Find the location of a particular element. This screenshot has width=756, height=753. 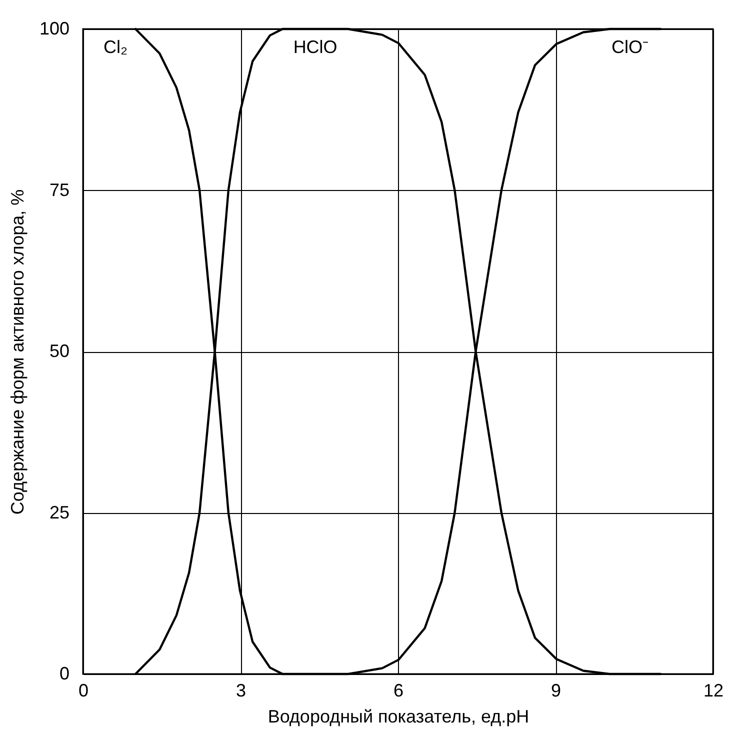

y-axis-title: Содержание форм активного хлора, % is located at coordinates (17, 352).